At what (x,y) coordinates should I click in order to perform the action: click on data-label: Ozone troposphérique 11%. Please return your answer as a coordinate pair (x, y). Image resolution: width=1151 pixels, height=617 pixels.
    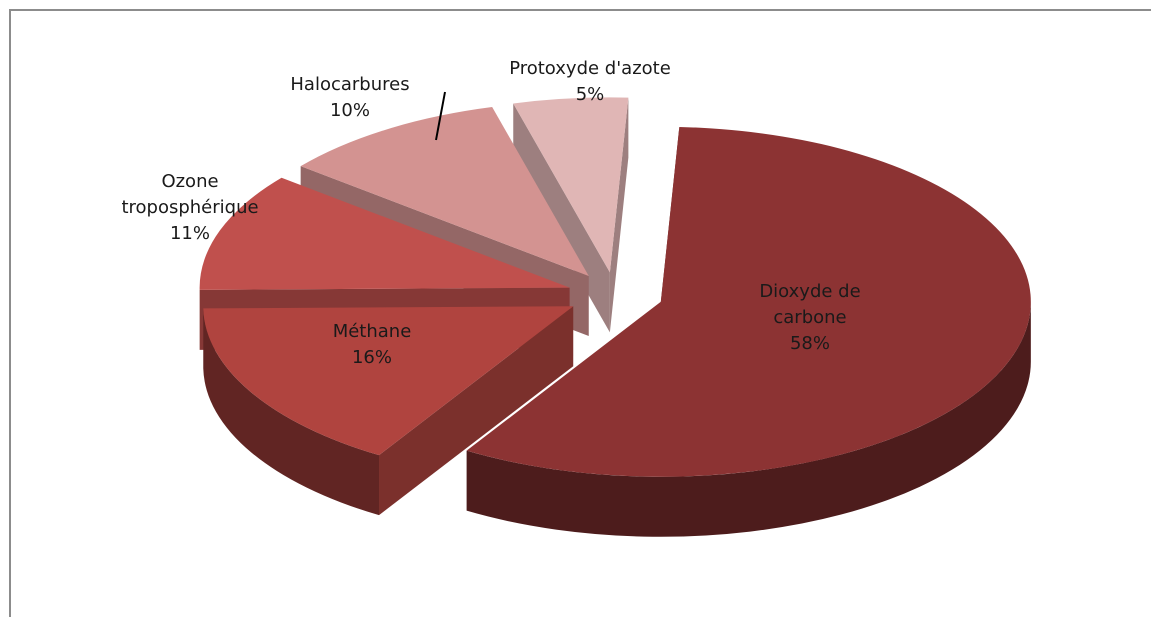
    Looking at the image, I should click on (190, 208).